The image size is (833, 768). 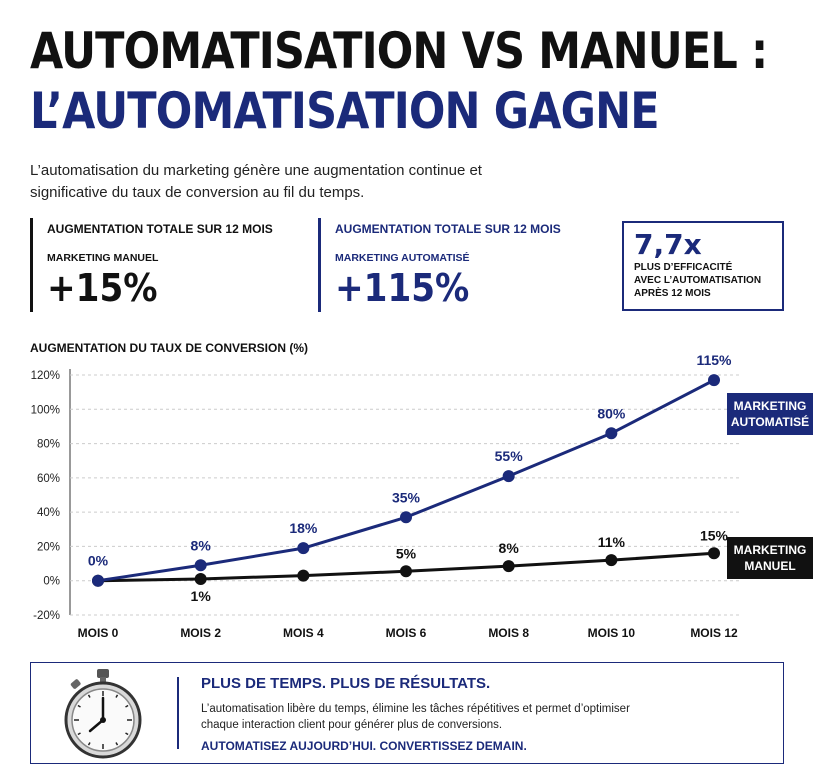 What do you see at coordinates (770, 558) in the screenshot?
I see `legend-manual-box` at bounding box center [770, 558].